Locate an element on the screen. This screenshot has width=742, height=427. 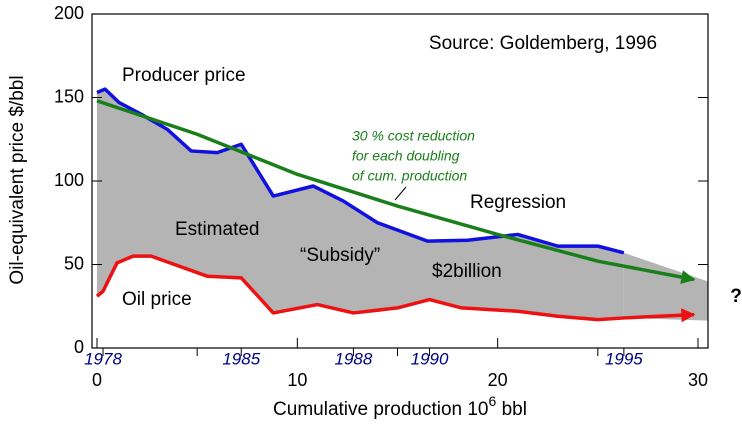
annotation: $2billion is located at coordinates (467, 271).